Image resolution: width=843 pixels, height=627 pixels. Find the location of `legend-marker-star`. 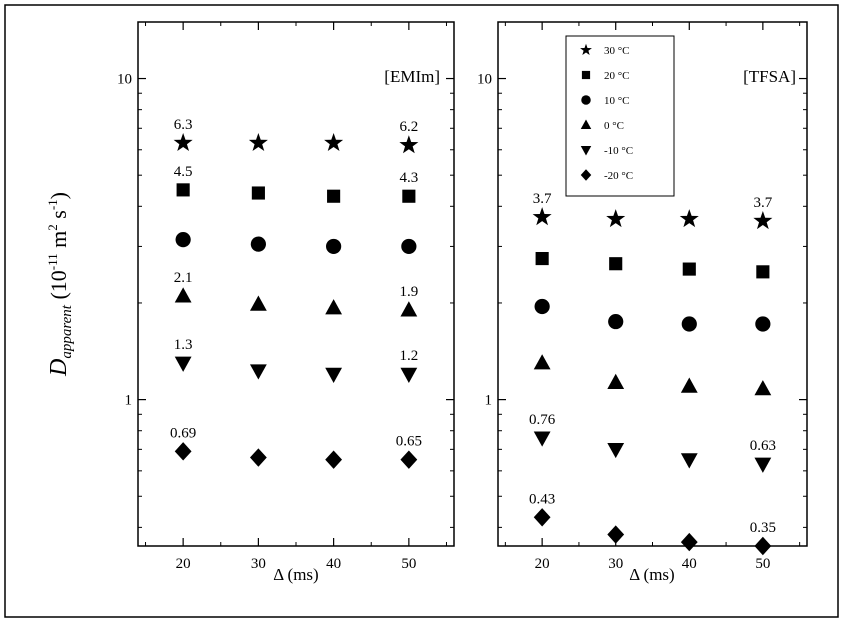

legend-marker-star is located at coordinates (586, 49).